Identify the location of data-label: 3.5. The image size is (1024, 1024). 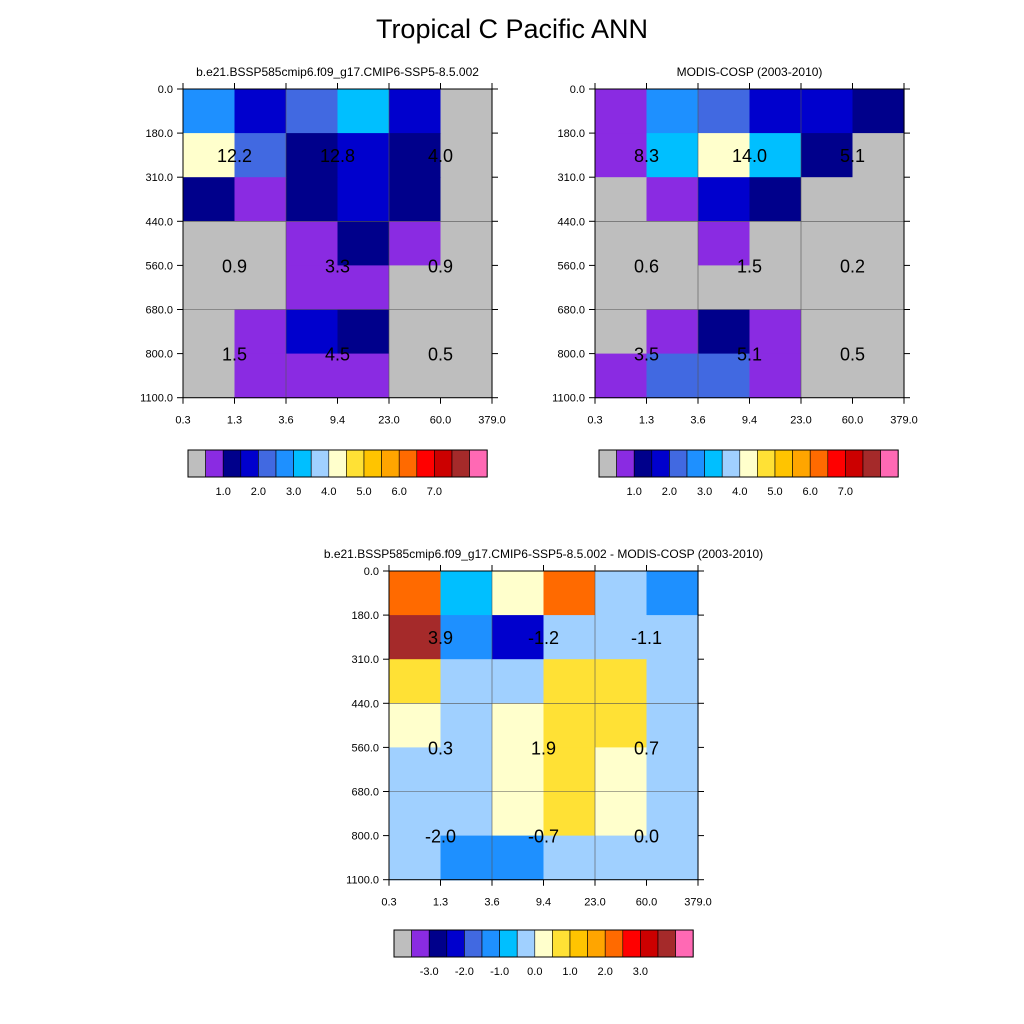
(646, 355).